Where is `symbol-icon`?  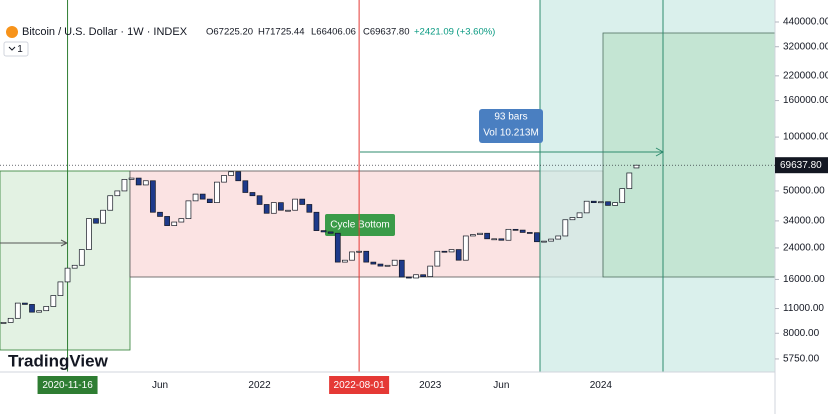
symbol-icon is located at coordinates (12, 32).